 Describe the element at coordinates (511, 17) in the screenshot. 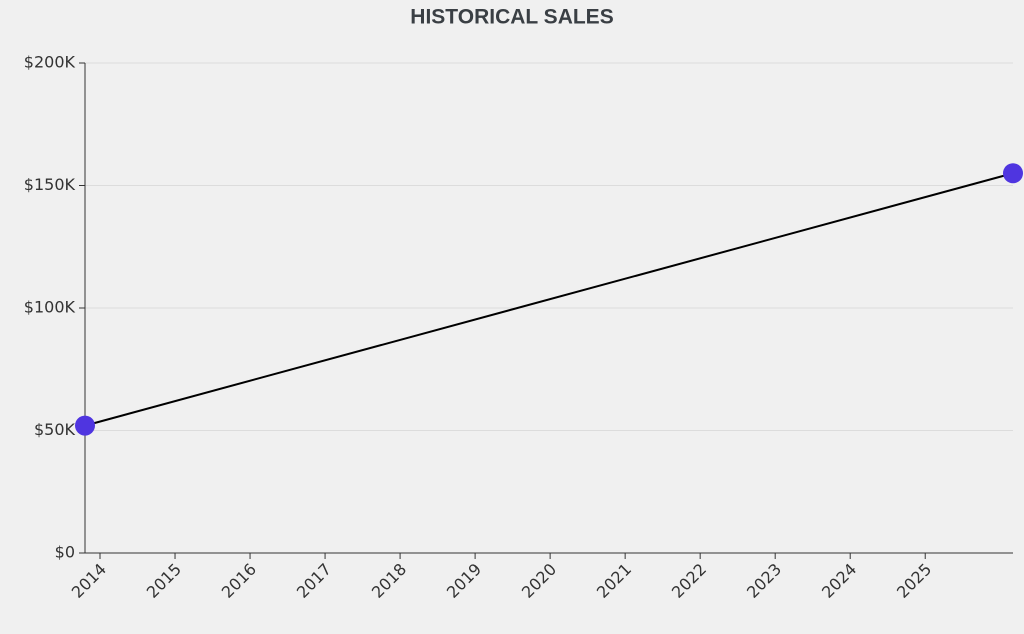

I see `chart-title: HISTORICAL SALES` at that location.